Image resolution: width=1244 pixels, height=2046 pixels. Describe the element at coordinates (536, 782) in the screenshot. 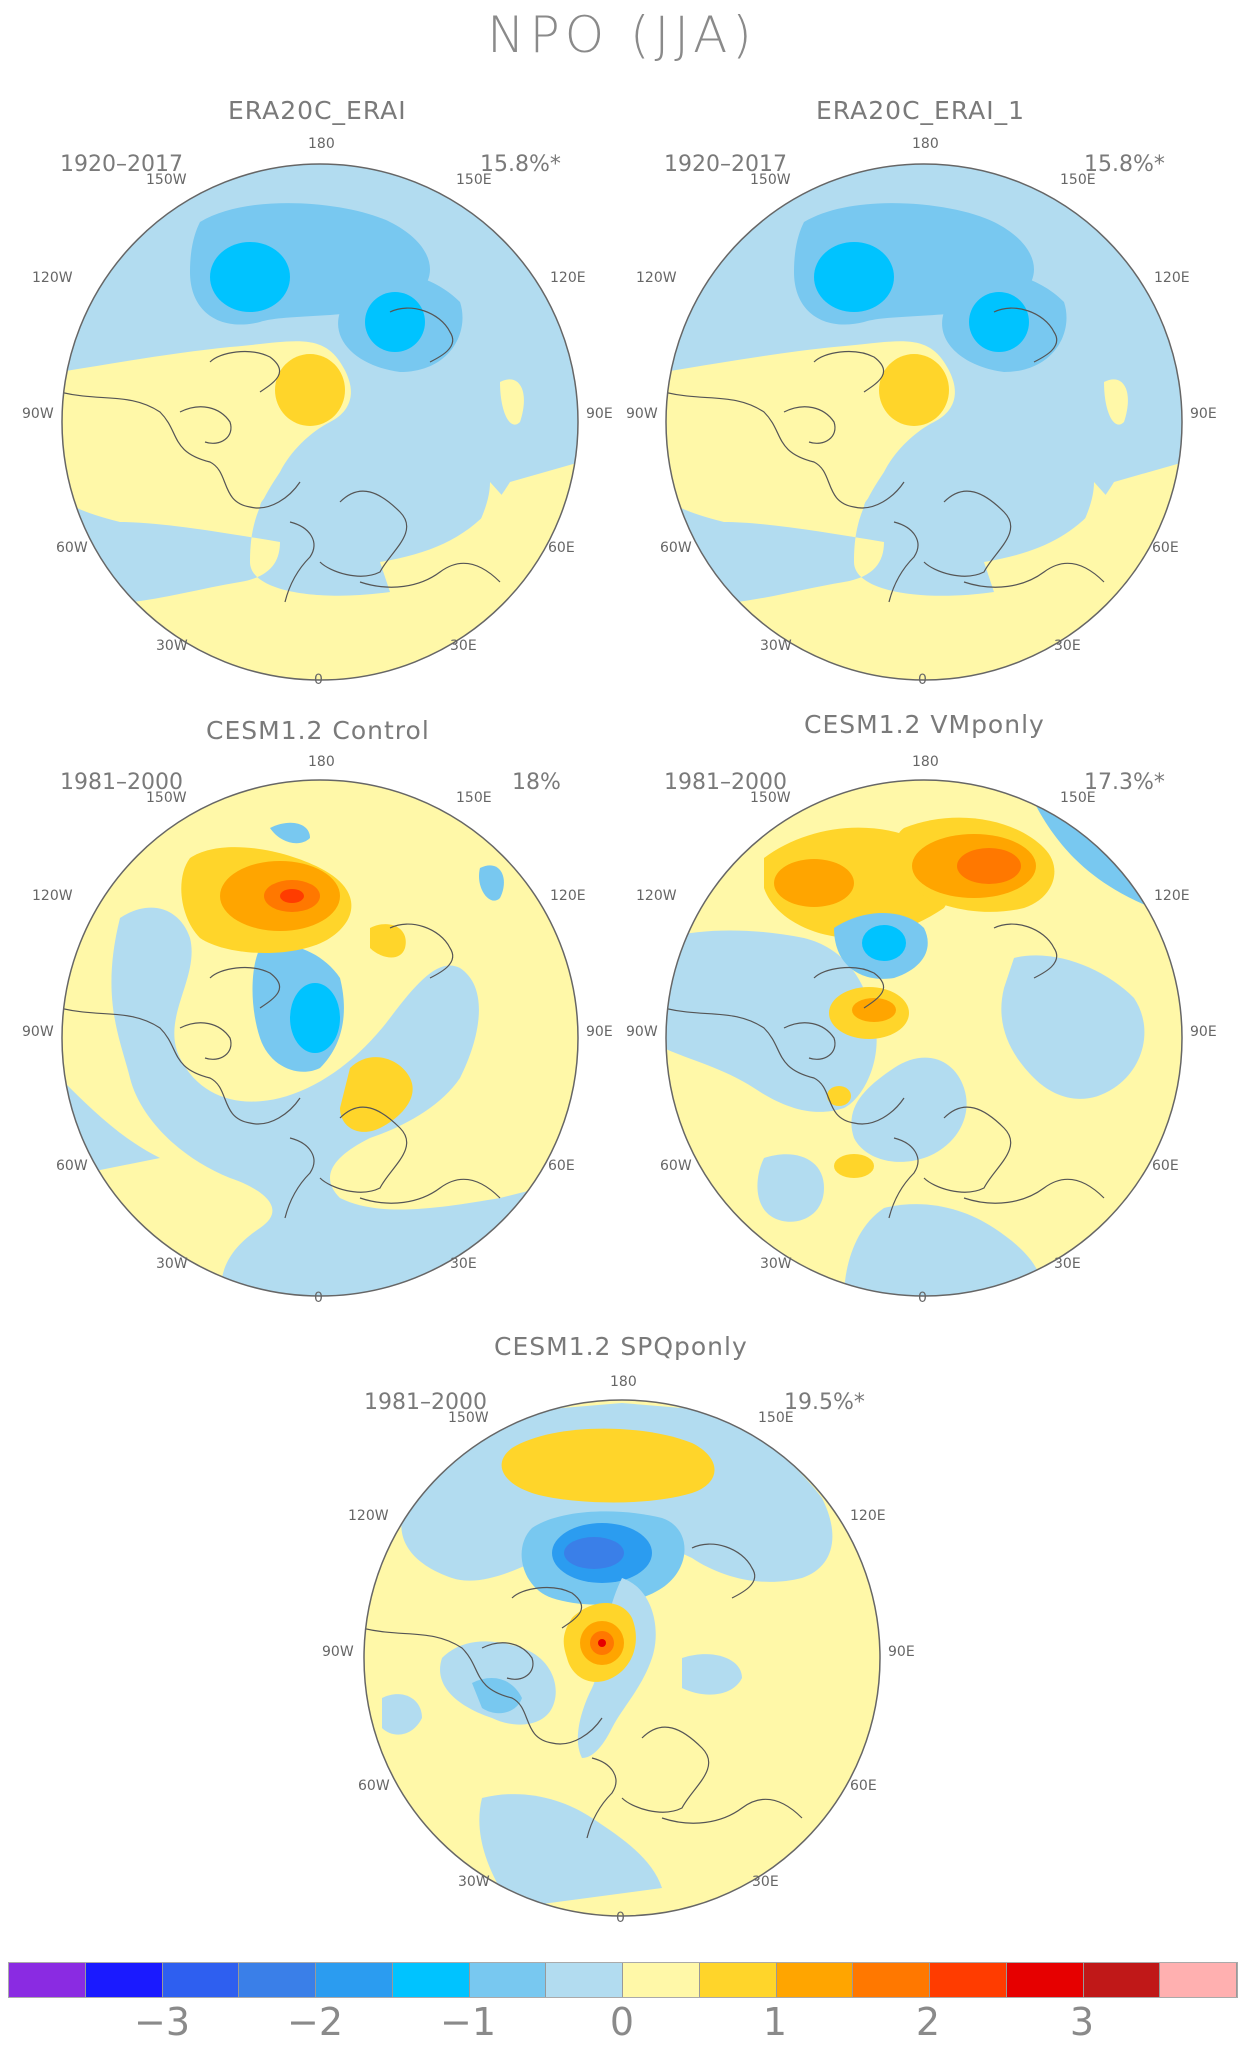

I see `panel-percent: 18%` at that location.